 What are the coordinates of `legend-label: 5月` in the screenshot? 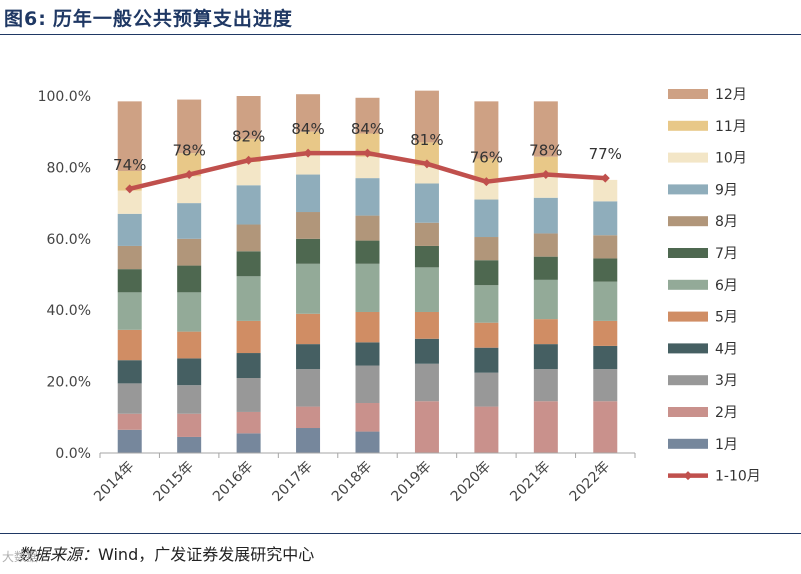 It's located at (726, 318).